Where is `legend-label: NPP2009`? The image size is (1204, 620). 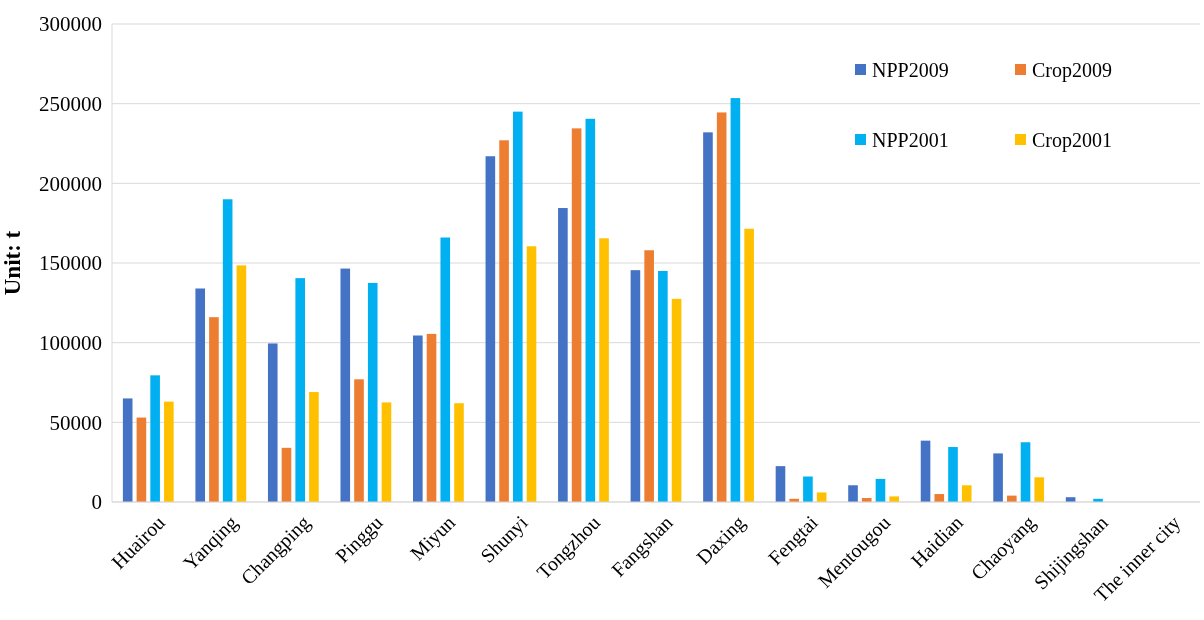
legend-label: NPP2009 is located at coordinates (910, 70).